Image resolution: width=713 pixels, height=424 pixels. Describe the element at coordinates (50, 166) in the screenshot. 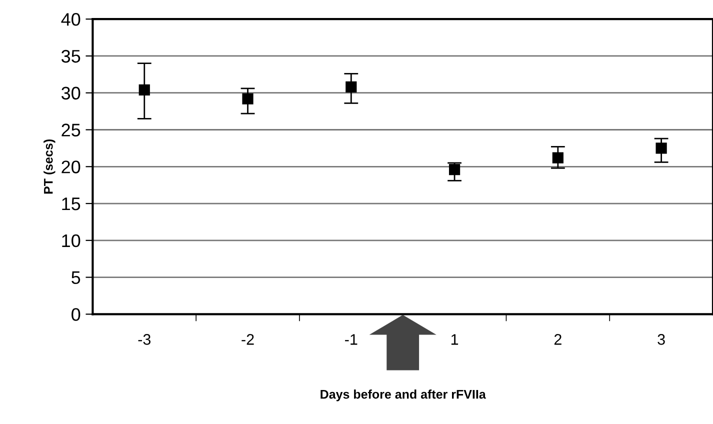

I see `y-axis-title: PT (secs)` at that location.